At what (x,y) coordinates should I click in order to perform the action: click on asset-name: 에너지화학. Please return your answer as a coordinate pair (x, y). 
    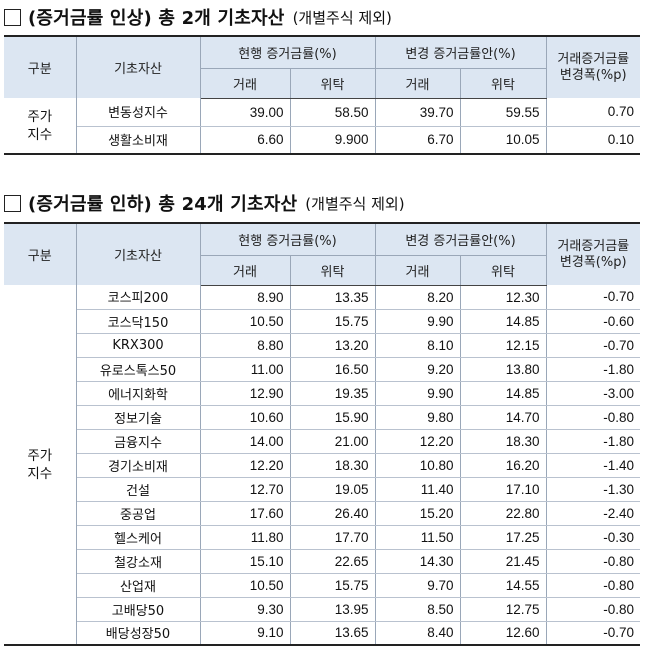
    Looking at the image, I should click on (138, 393).